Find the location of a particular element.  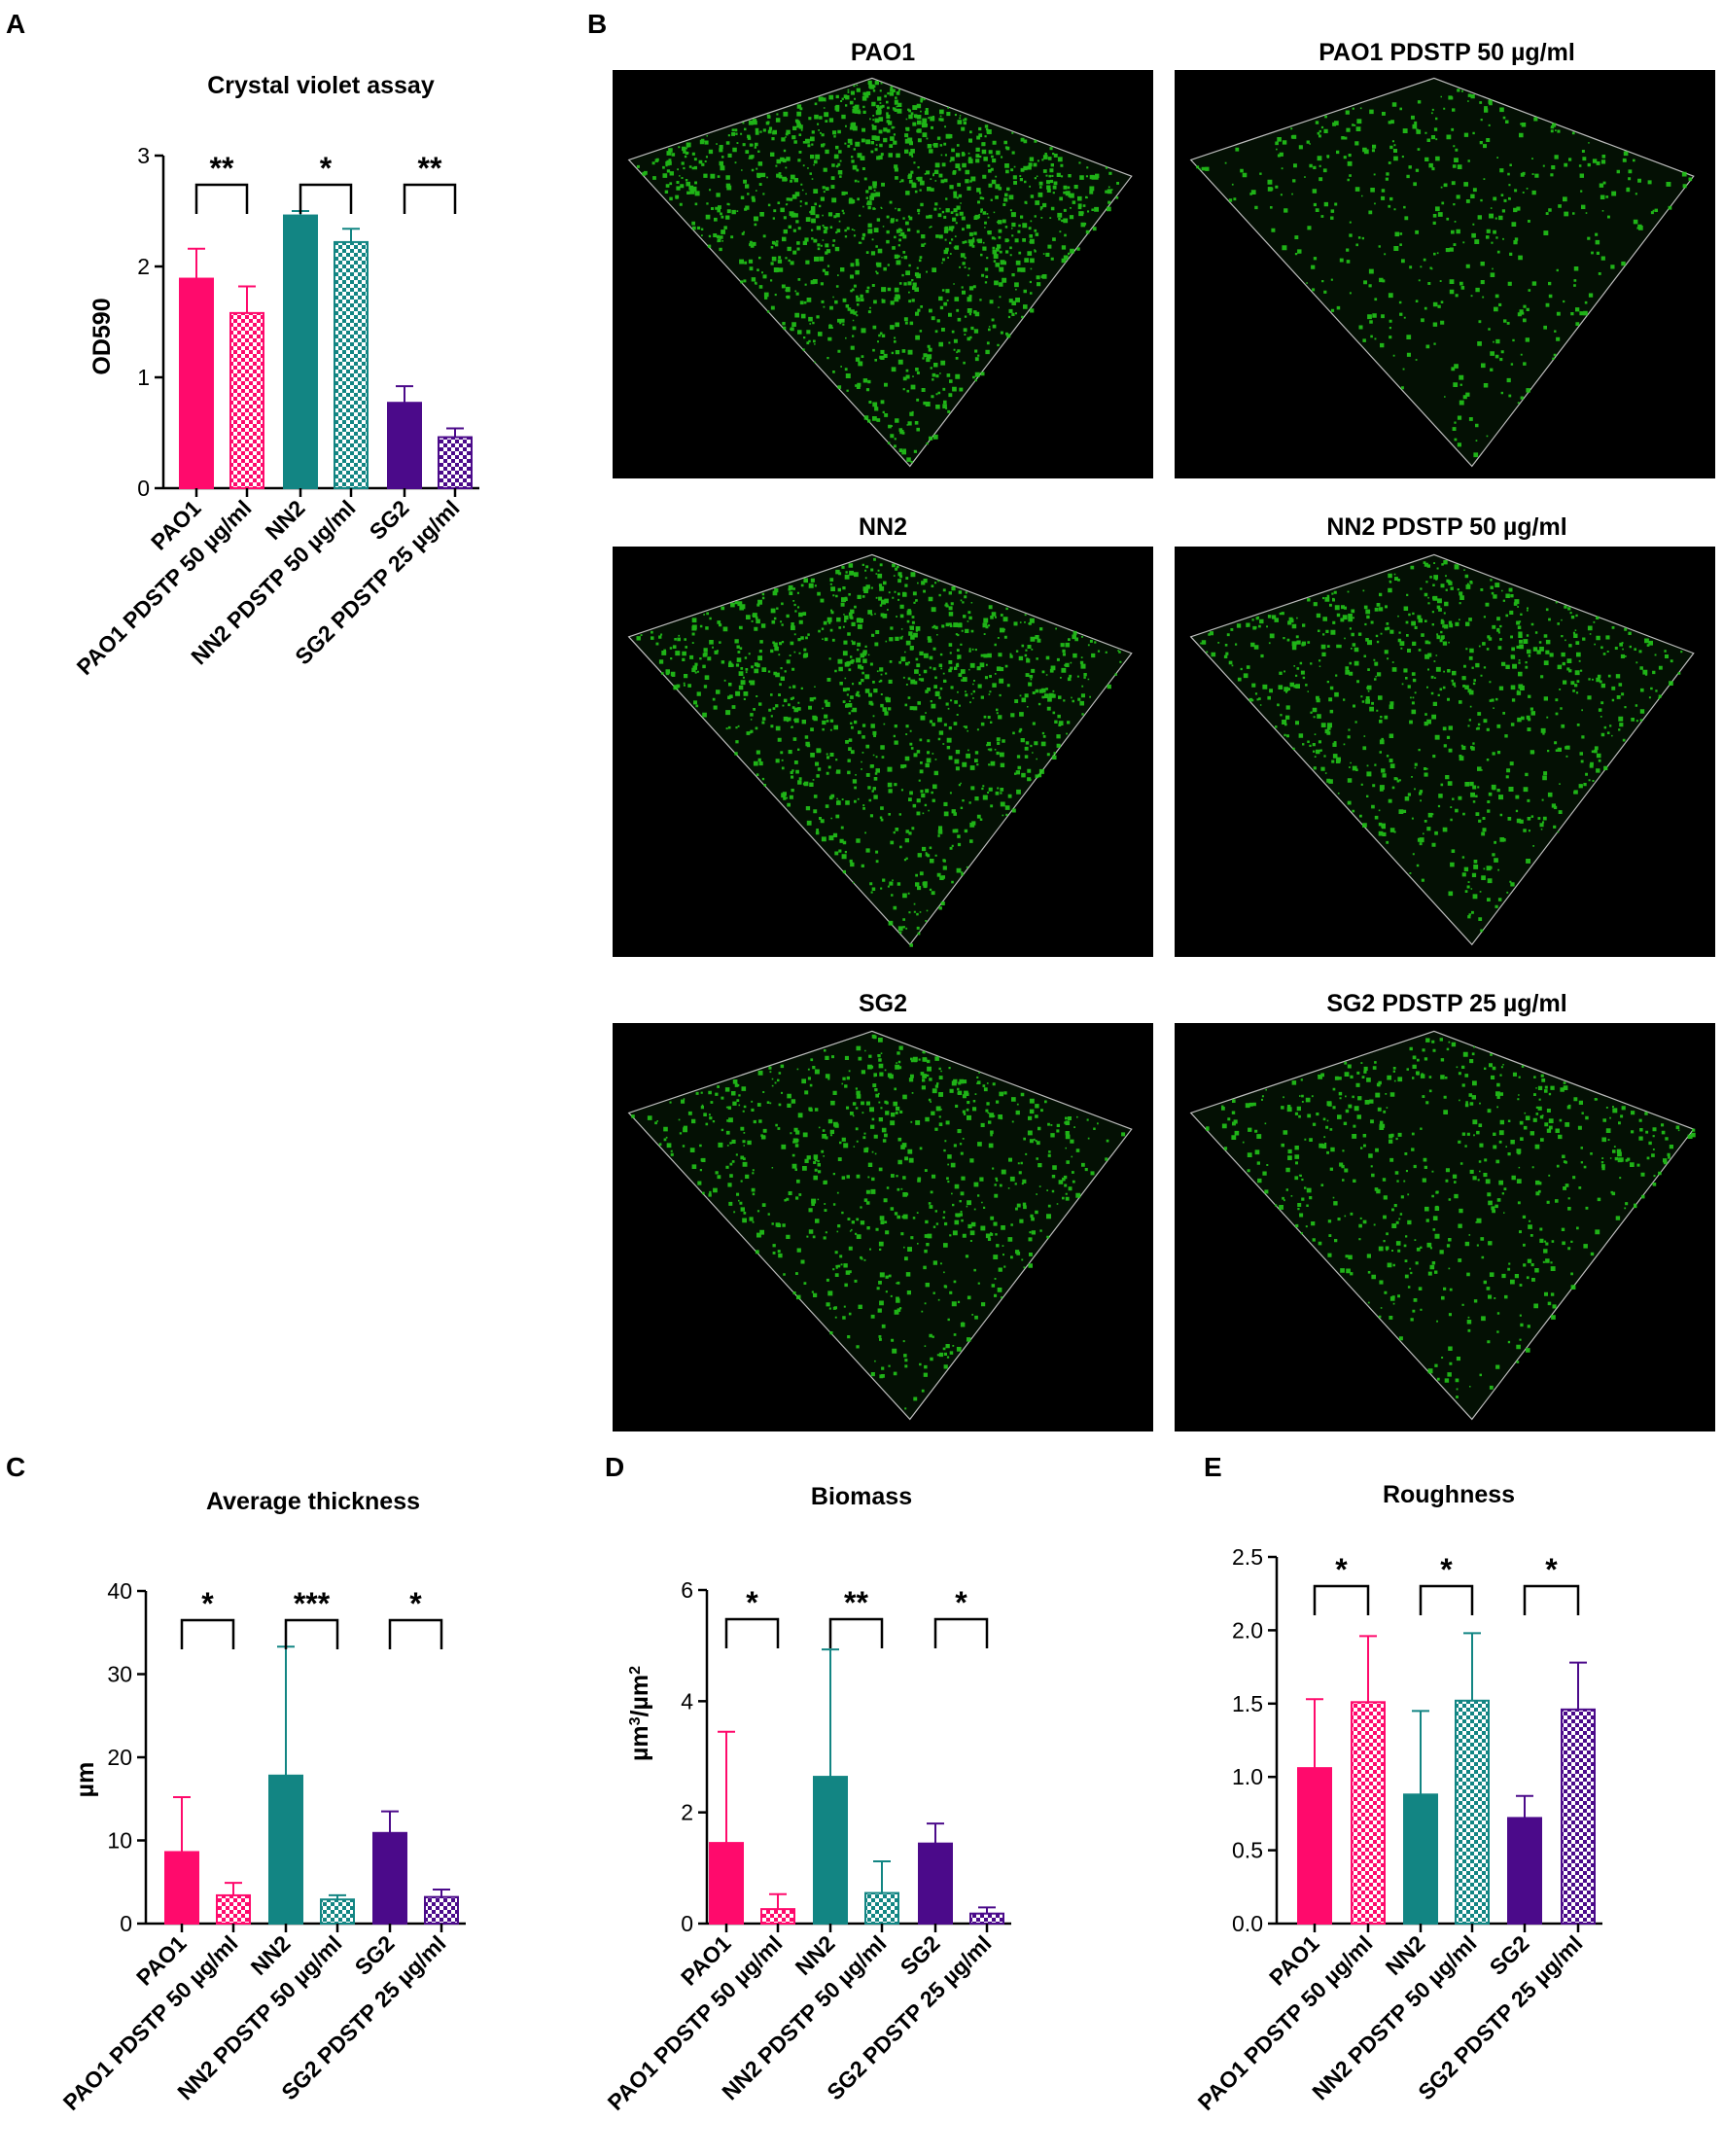

significance-label: *** is located at coordinates (312, 1604).